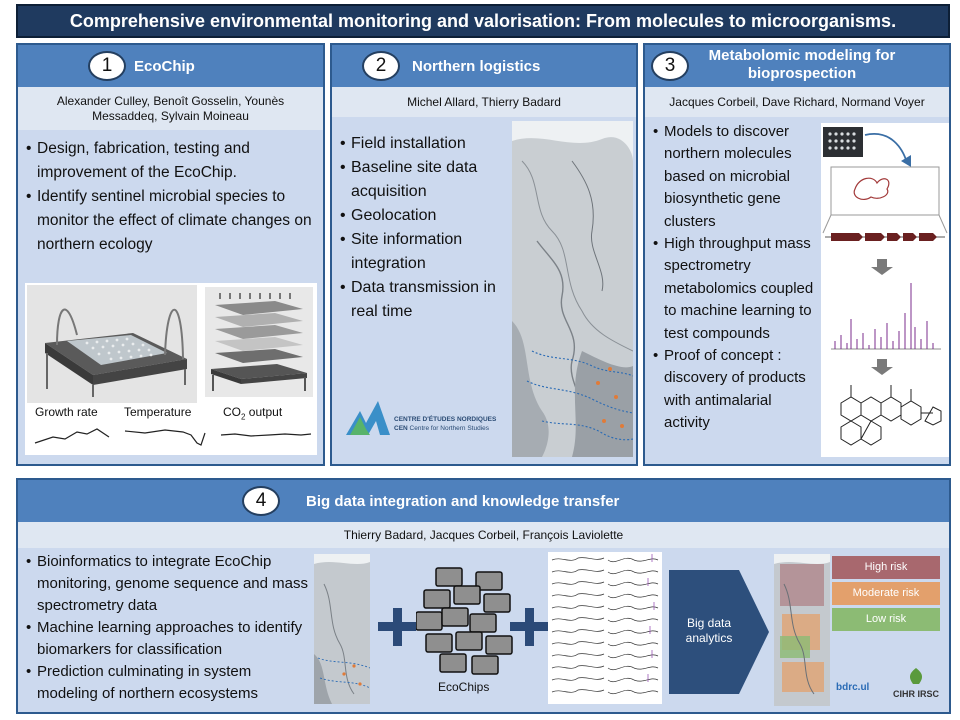 The image size is (960, 720). I want to click on bullet-item: Data transmission in real time, so click(422, 300).